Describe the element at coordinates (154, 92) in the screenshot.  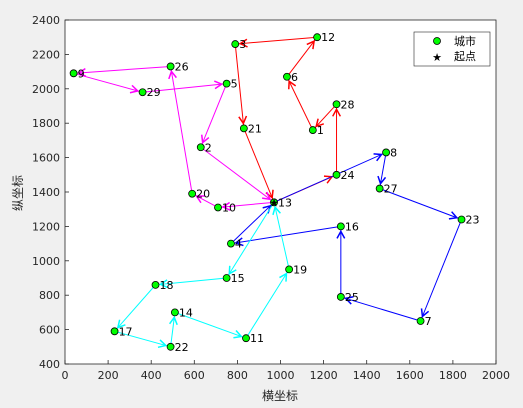
I see `city-label: 29` at that location.